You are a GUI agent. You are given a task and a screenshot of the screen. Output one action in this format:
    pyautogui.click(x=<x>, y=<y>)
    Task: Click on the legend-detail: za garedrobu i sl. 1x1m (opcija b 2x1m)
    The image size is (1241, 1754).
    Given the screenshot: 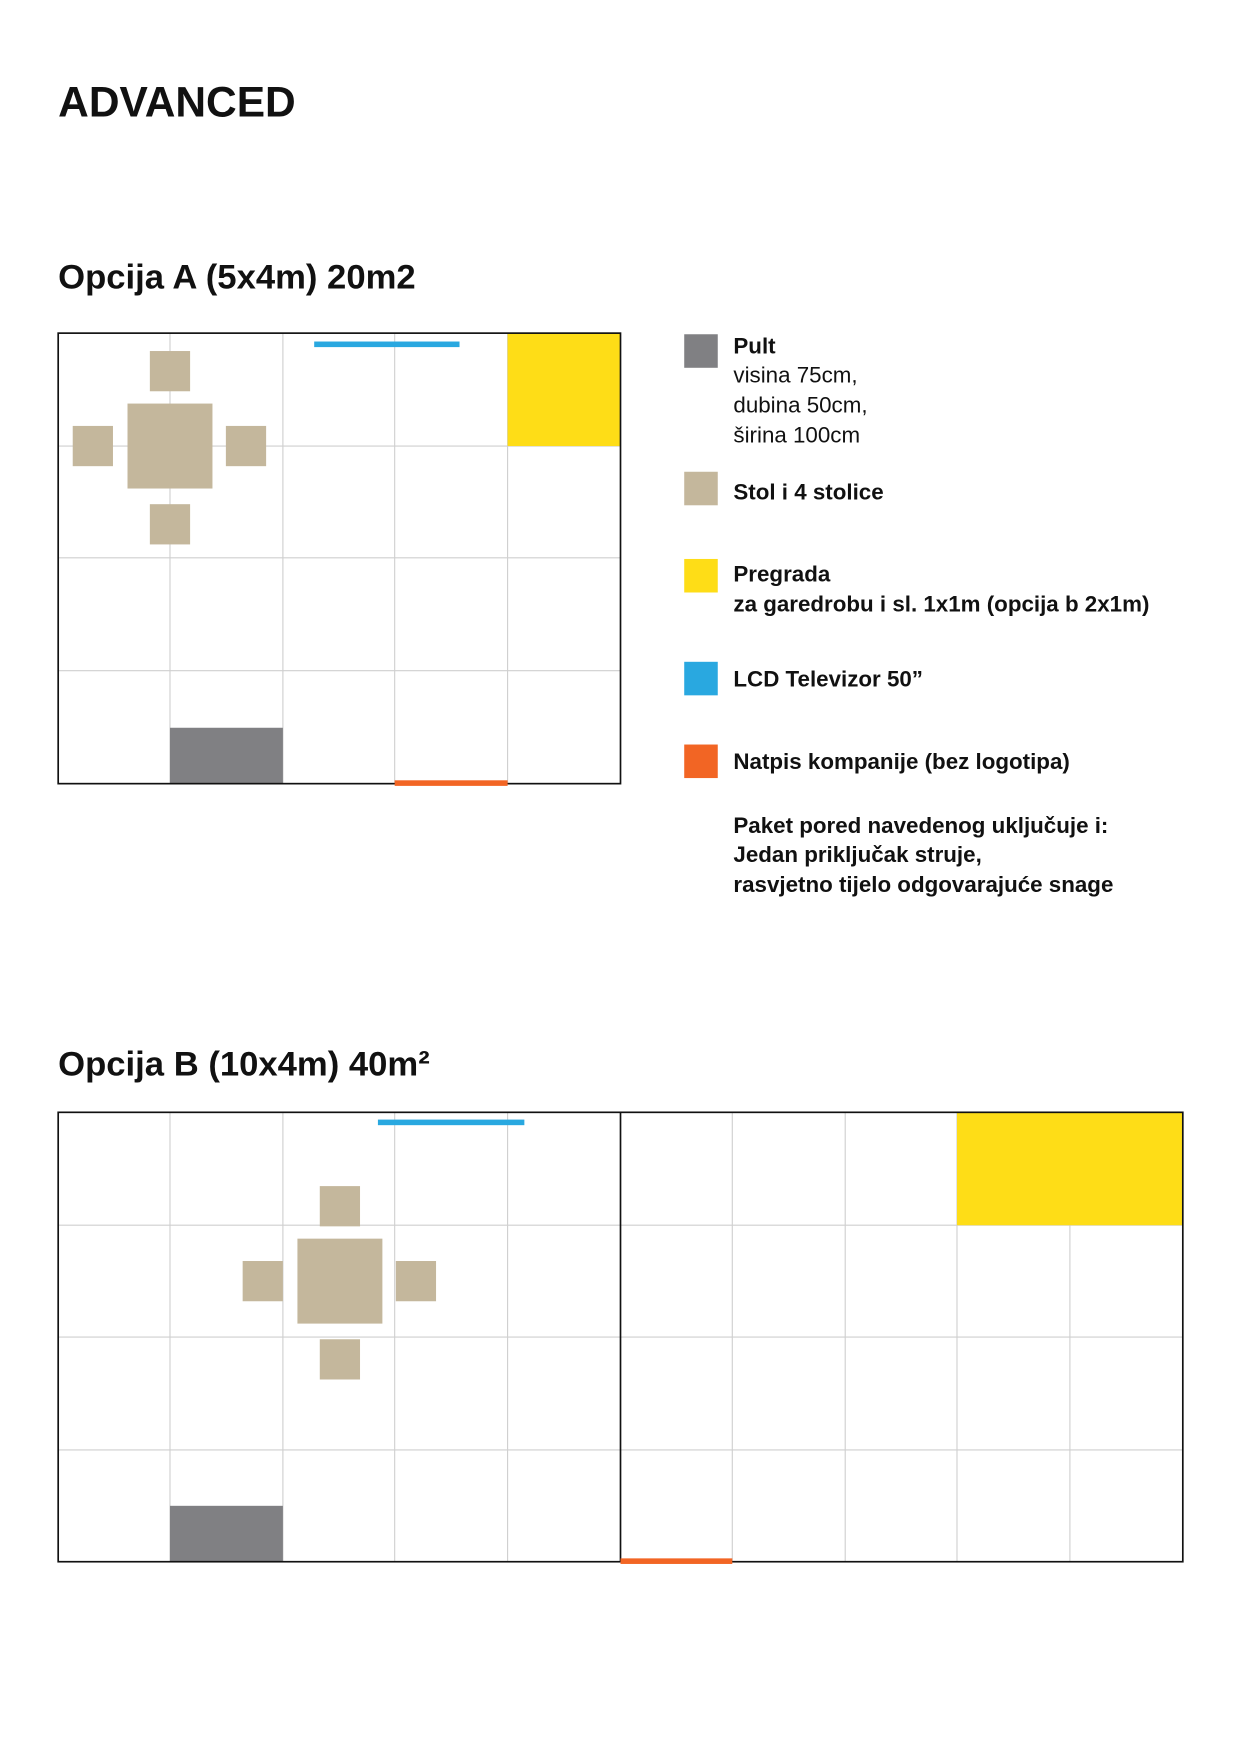 What is the action you would take?
    pyautogui.click(x=941, y=603)
    